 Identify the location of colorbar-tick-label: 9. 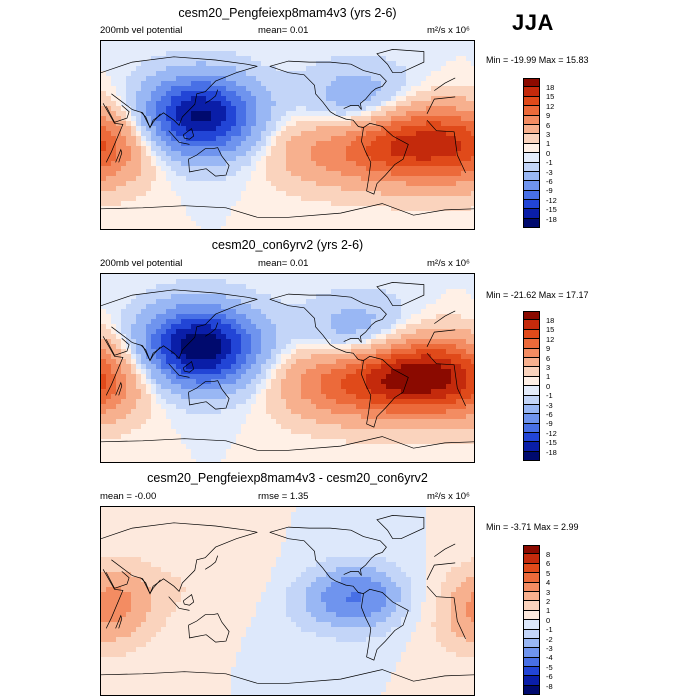
(548, 116).